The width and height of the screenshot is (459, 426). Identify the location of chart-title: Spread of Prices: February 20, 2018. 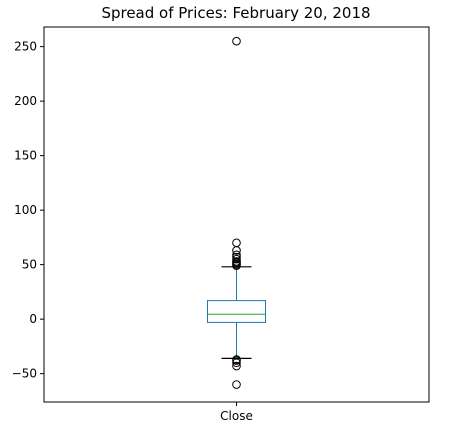
(235, 13).